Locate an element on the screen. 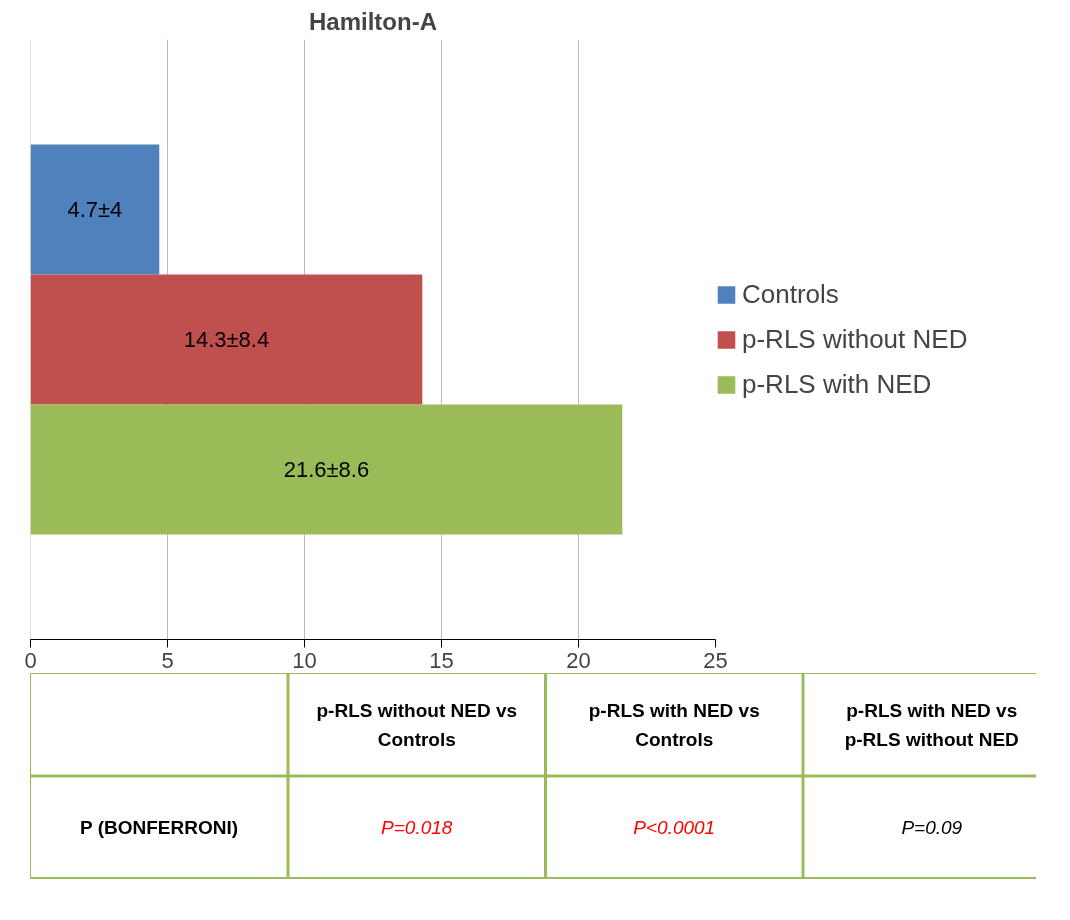 Image resolution: width=1070 pixels, height=920 pixels. text: p-RLS with NED vs p-RLS without NED is located at coordinates (931, 724).